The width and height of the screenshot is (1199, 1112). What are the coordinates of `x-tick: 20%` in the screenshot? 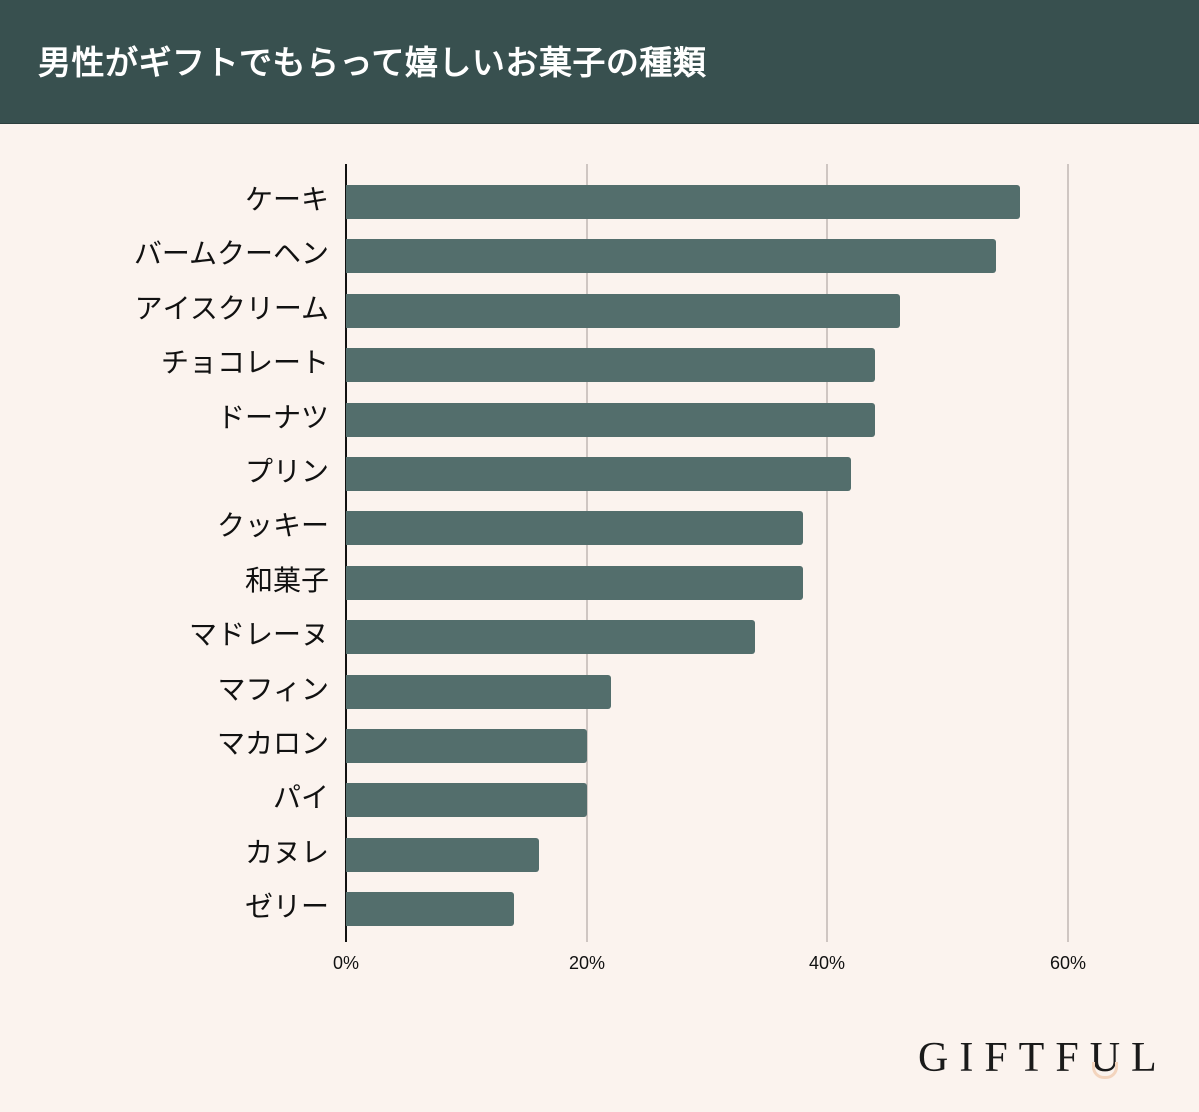 It's located at (587, 963).